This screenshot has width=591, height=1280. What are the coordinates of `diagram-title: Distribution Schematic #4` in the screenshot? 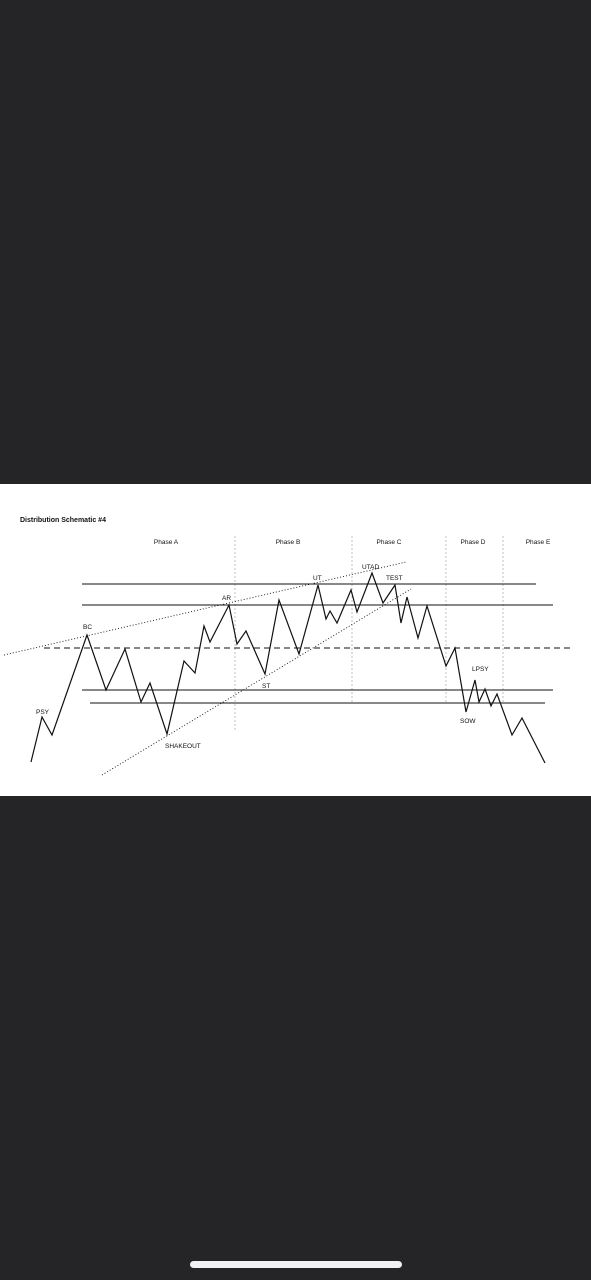 It's located at (63, 520).